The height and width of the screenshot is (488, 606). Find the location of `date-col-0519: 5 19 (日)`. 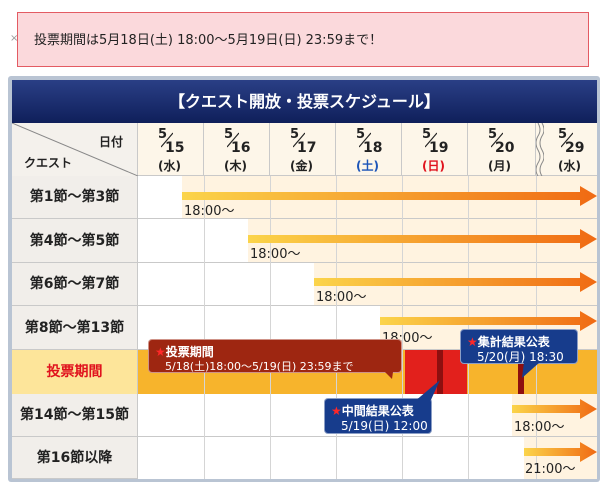

date-col-0519: 5 19 (日) is located at coordinates (435, 149).